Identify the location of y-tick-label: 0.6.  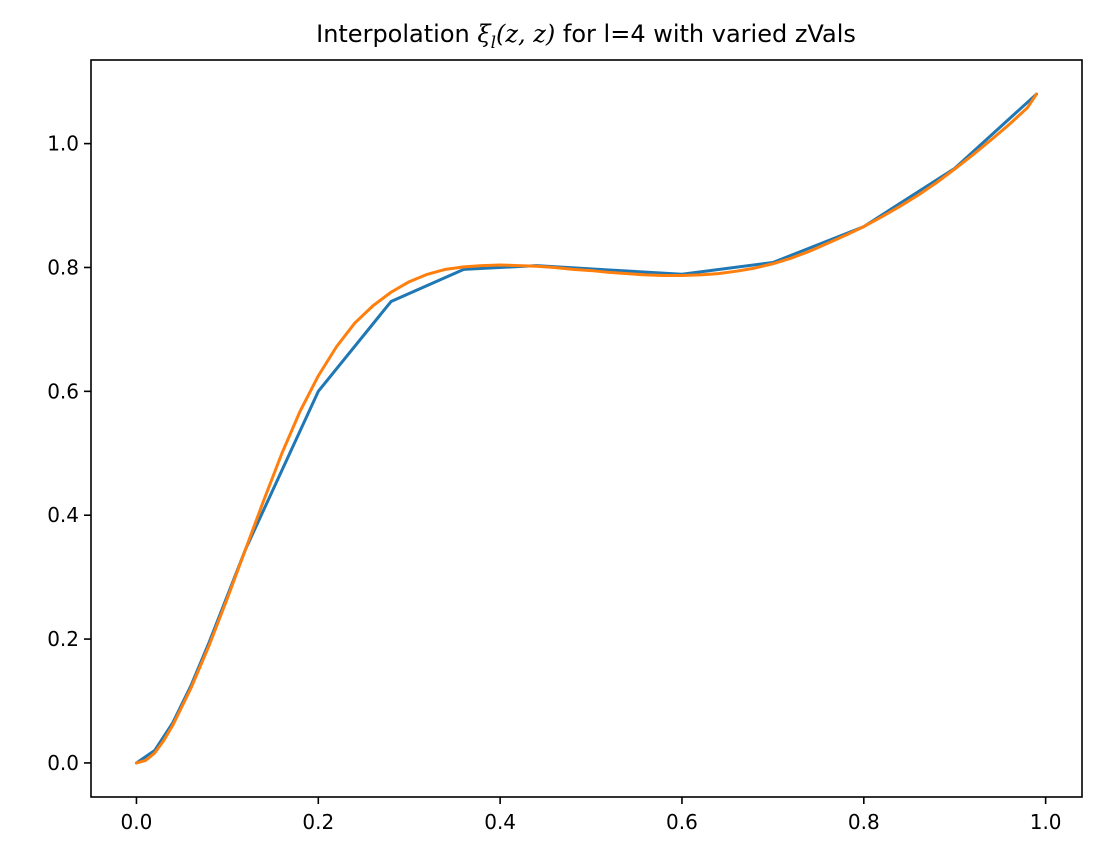
(63, 391).